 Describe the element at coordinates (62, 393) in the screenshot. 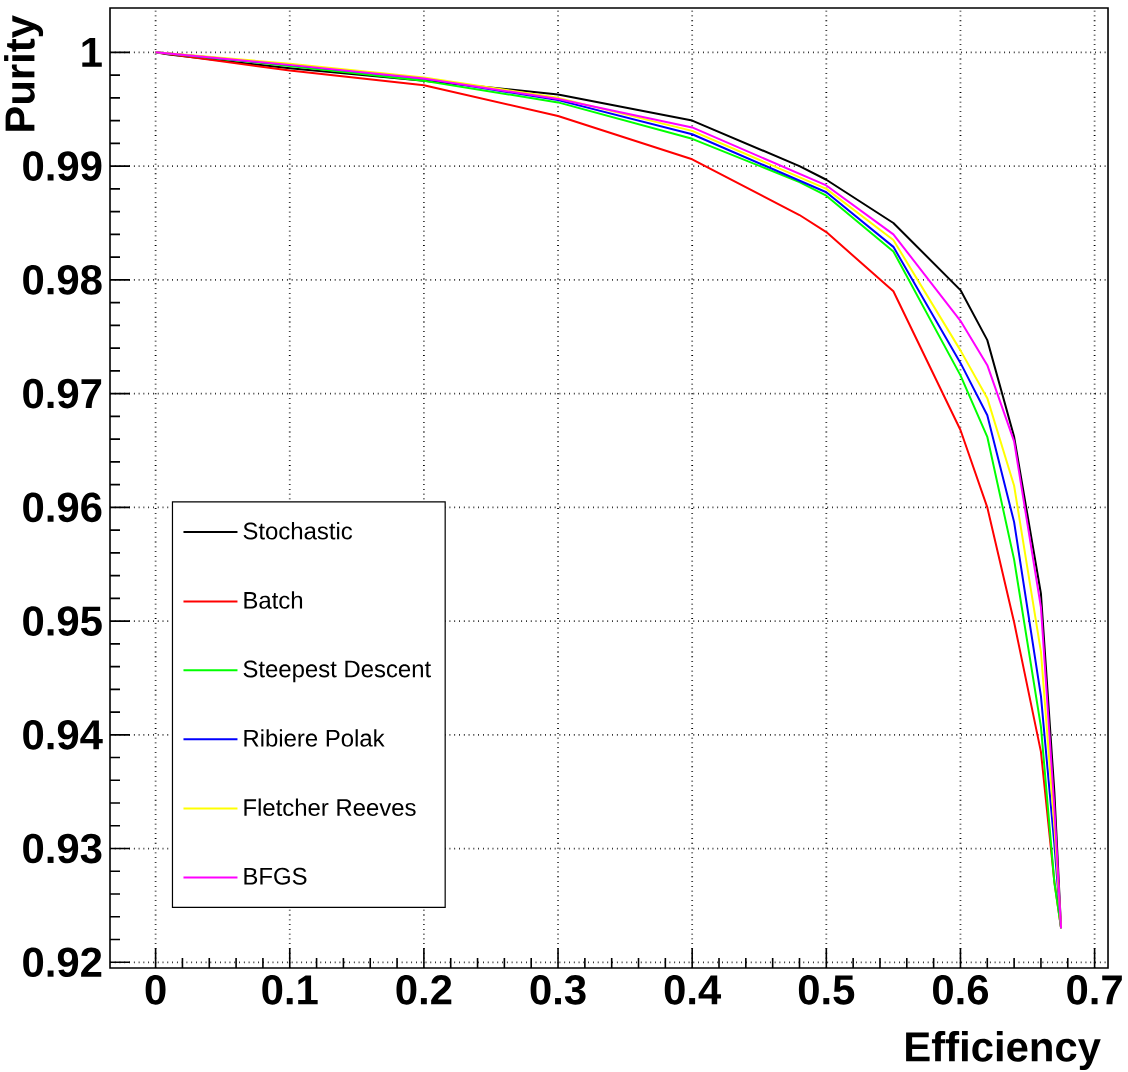

I see `y-tick-label: 0.97` at that location.